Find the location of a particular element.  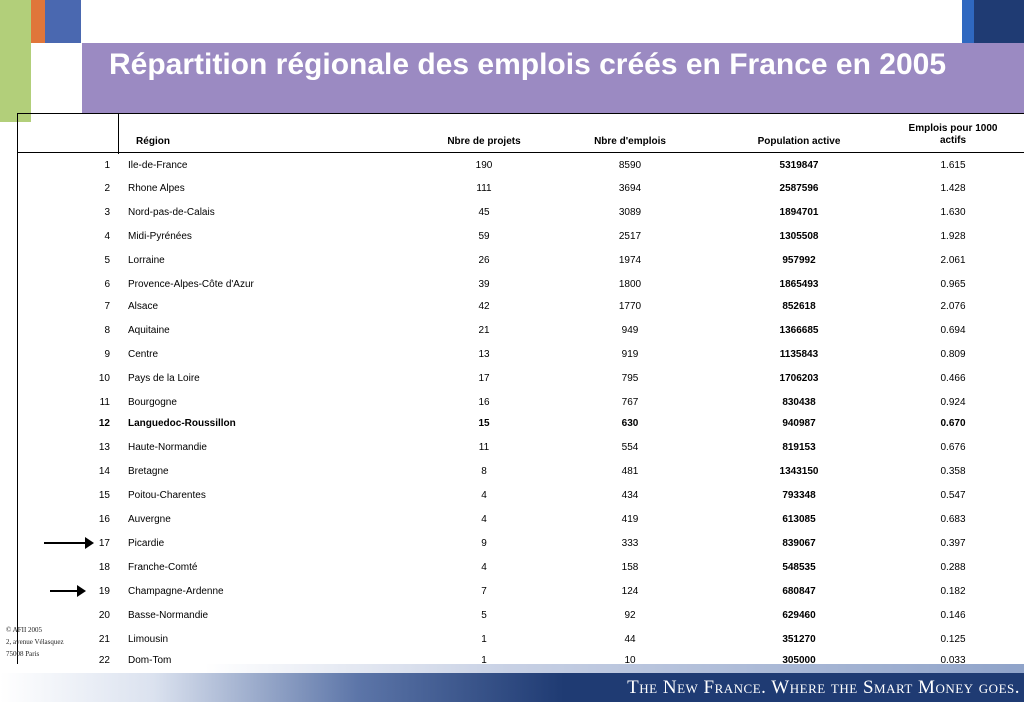

cell-population: 1706203 is located at coordinates (799, 378).